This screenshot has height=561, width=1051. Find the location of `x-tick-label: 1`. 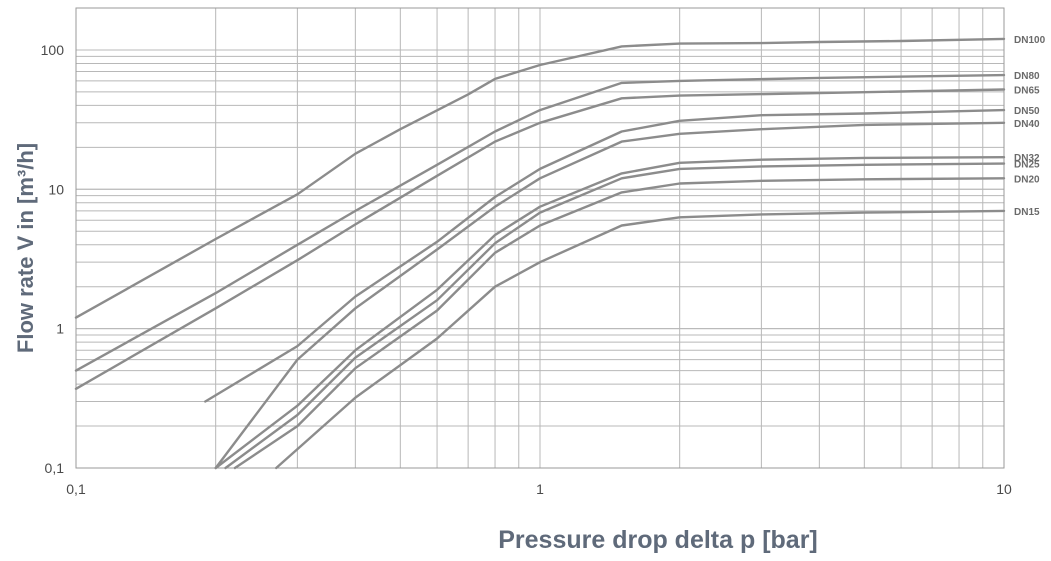

x-tick-label: 1 is located at coordinates (540, 489).